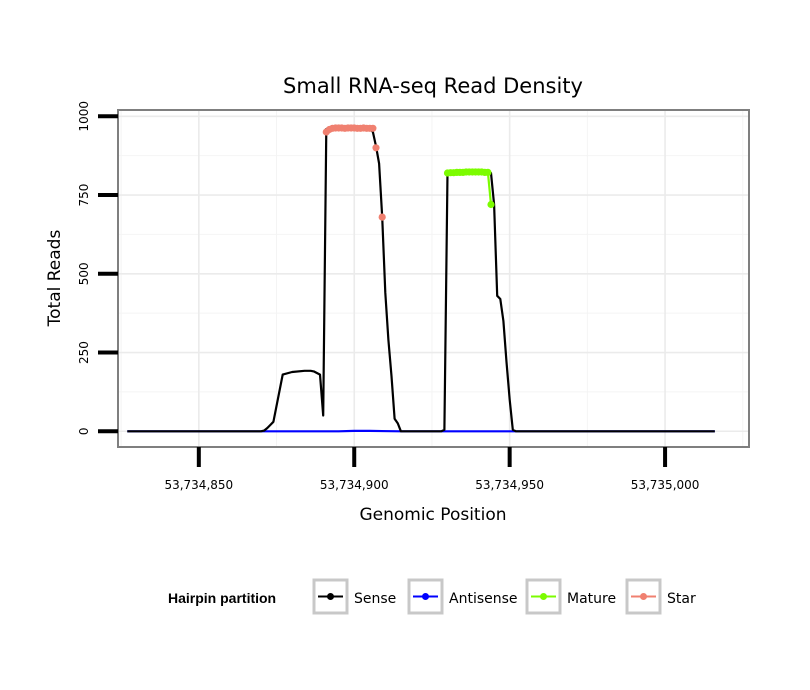 The image size is (810, 690). What do you see at coordinates (55, 279) in the screenshot?
I see `y-axis-title: Total Reads` at bounding box center [55, 279].